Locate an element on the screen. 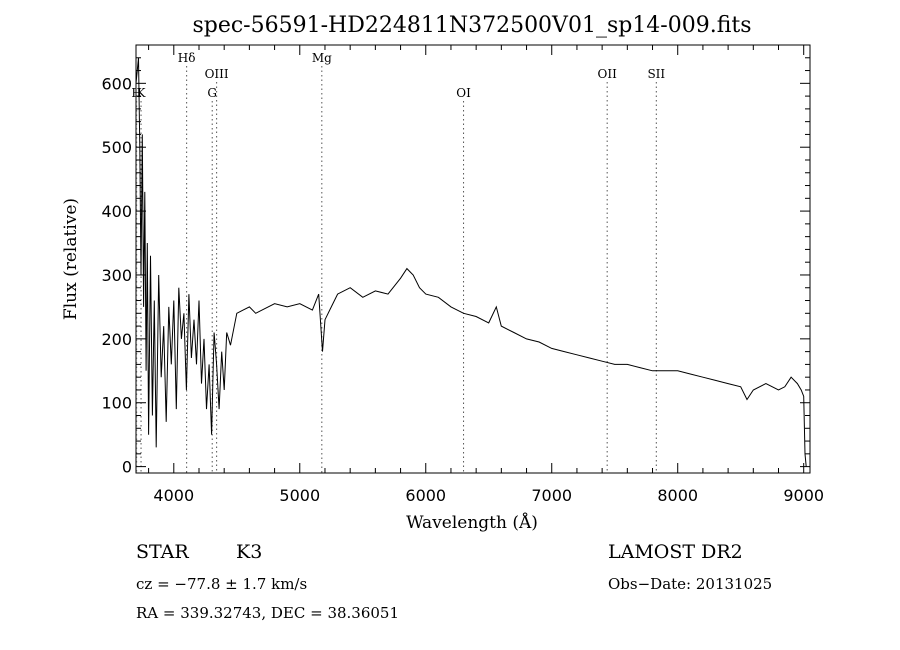 The image size is (900, 650). y-tick-label: 300 is located at coordinates (116, 275).